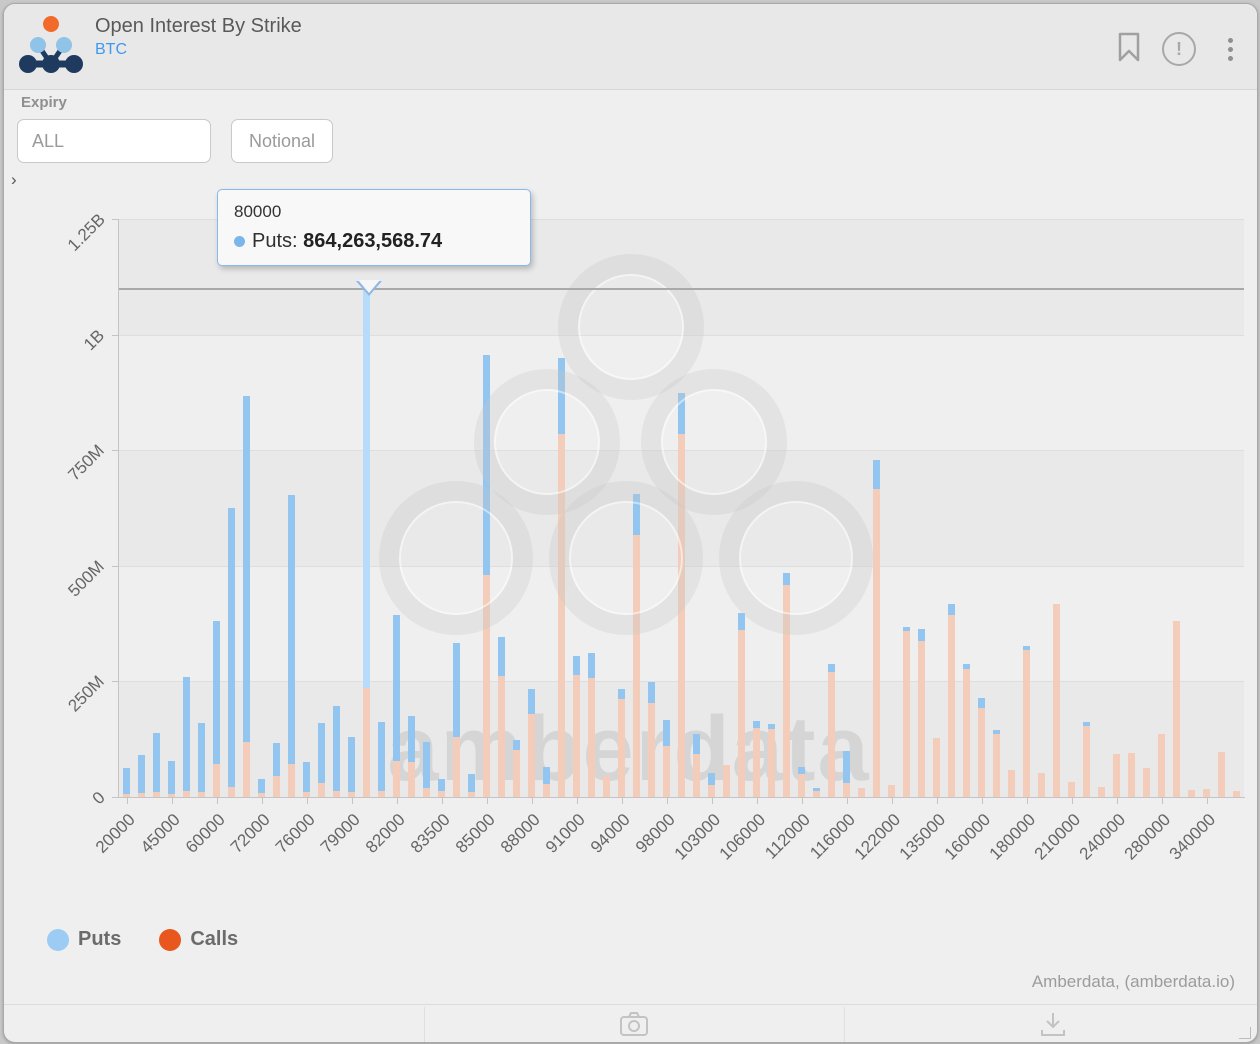 This screenshot has height=1044, width=1260. What do you see at coordinates (1245, 1033) in the screenshot?
I see `resize-handle` at bounding box center [1245, 1033].